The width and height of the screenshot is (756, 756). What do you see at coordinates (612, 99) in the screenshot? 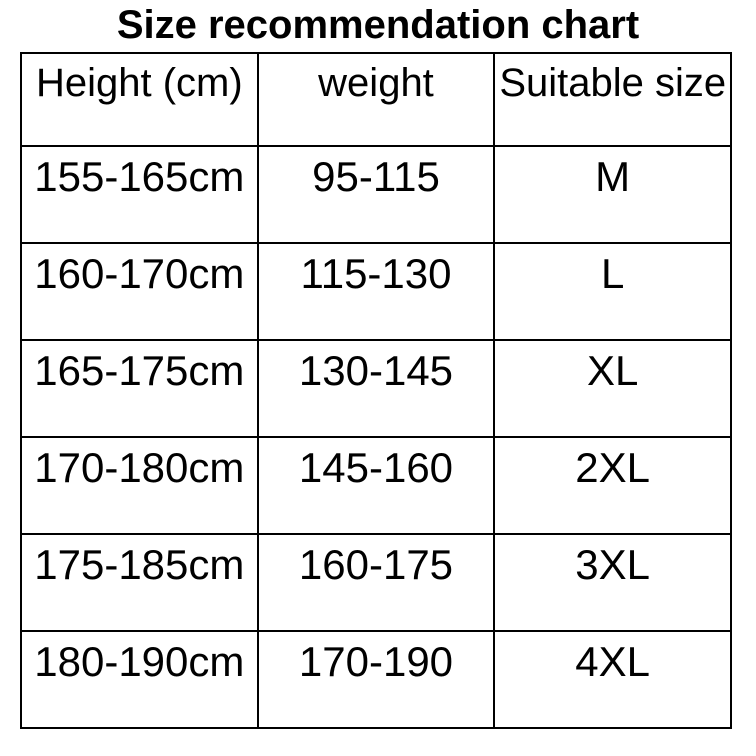
I see `column-header-suitable-size: Suitable size` at bounding box center [612, 99].